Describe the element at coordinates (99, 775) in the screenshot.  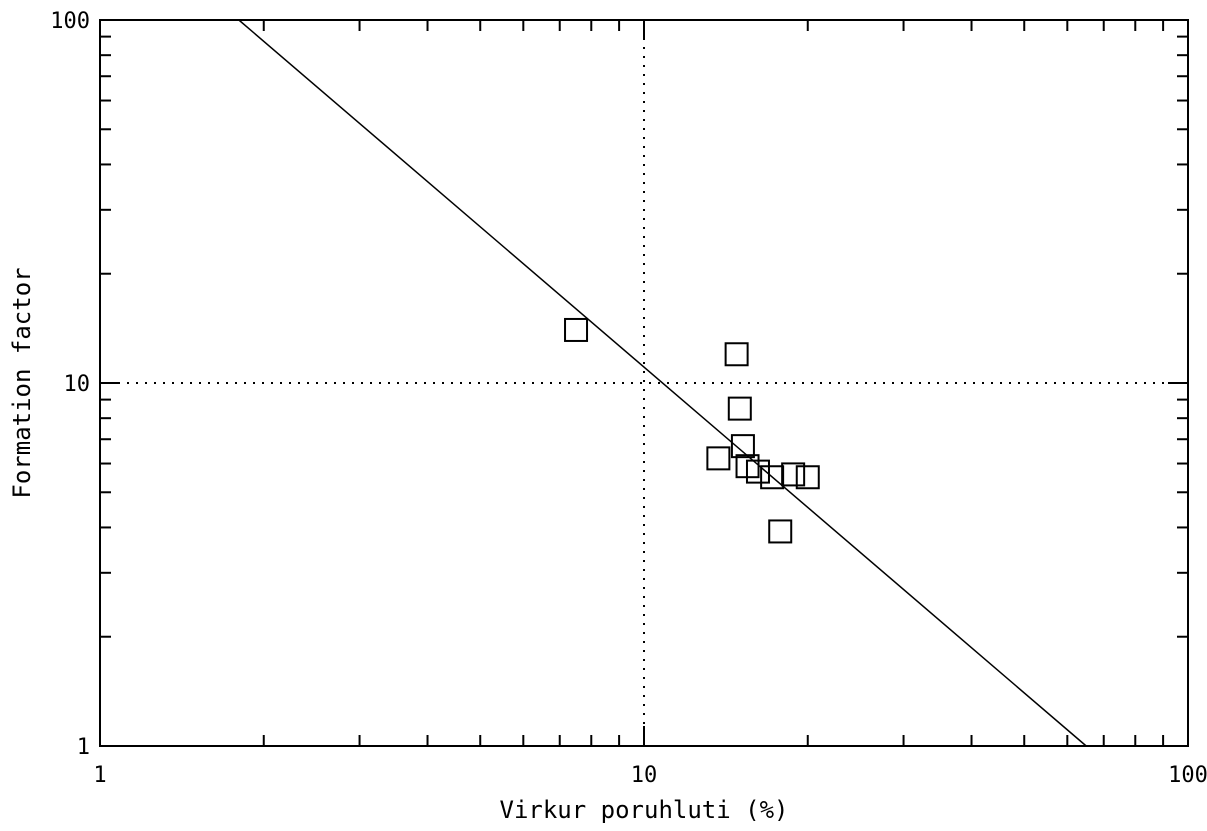
I see `x-tick-label: 1` at that location.